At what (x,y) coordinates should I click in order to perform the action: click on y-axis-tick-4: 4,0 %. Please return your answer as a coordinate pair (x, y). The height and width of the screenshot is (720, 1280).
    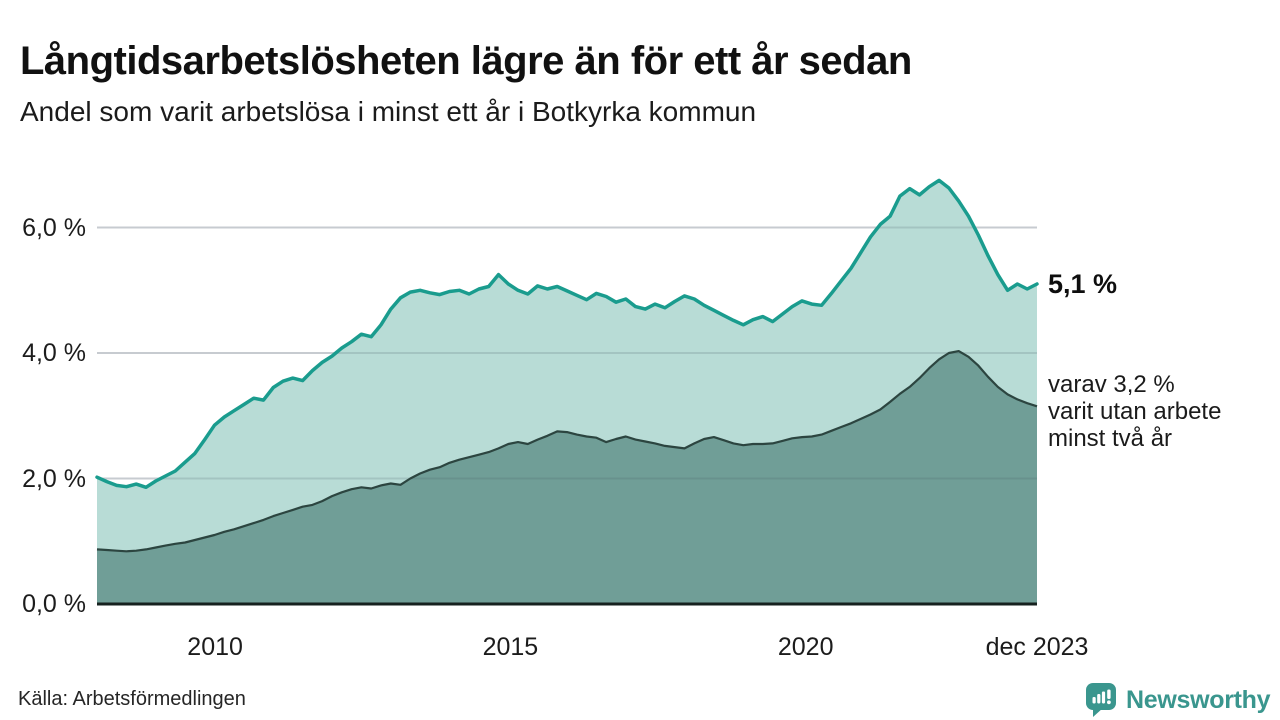
    Looking at the image, I should click on (54, 353).